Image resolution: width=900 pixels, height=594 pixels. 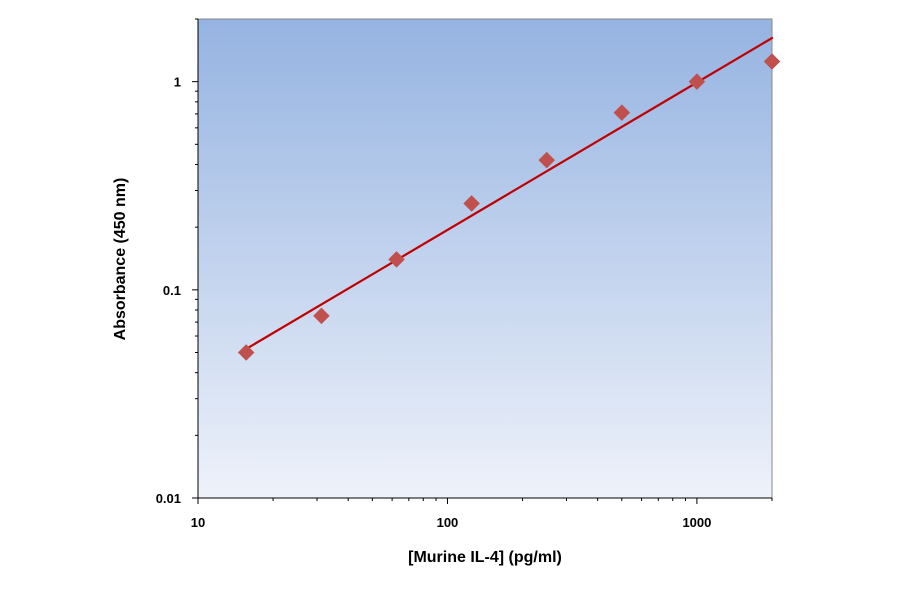 I want to click on x-tick-label: 100, so click(x=448, y=522).